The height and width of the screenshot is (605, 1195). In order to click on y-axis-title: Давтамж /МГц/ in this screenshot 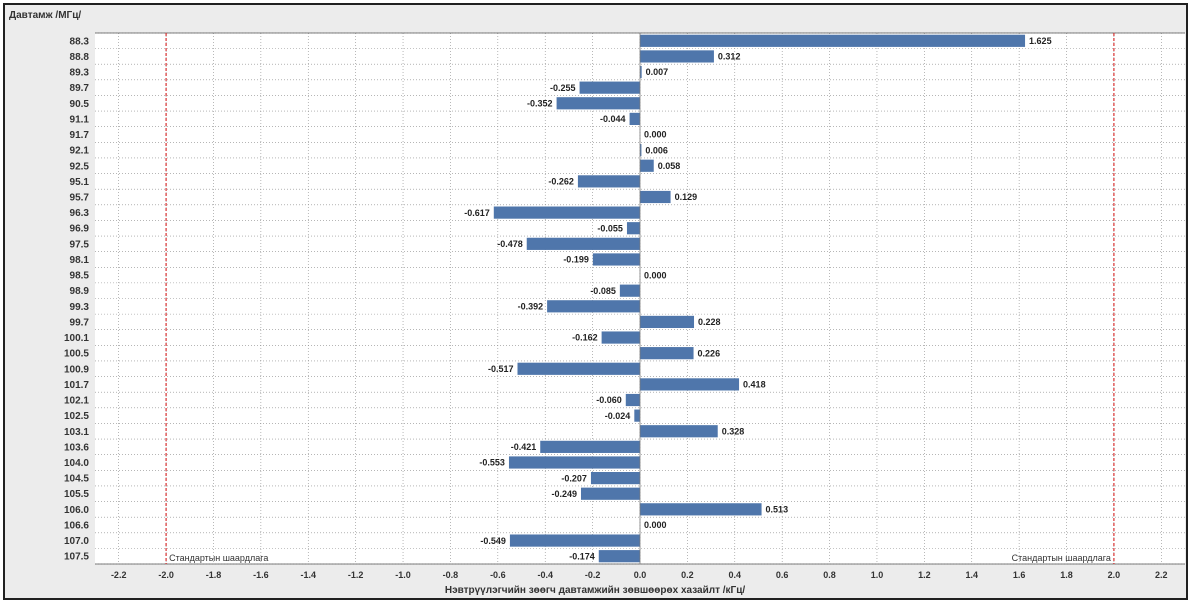, I will do `click(45, 15)`.